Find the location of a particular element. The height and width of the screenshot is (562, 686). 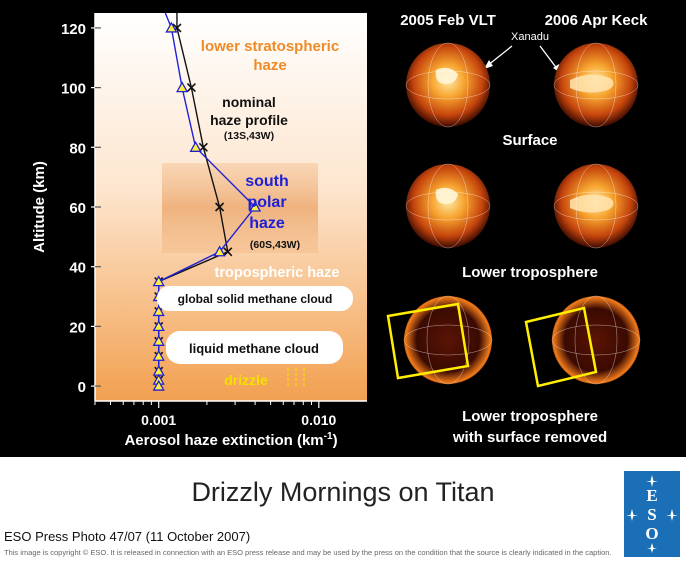

xanadu-label: Xanadu is located at coordinates (530, 37).